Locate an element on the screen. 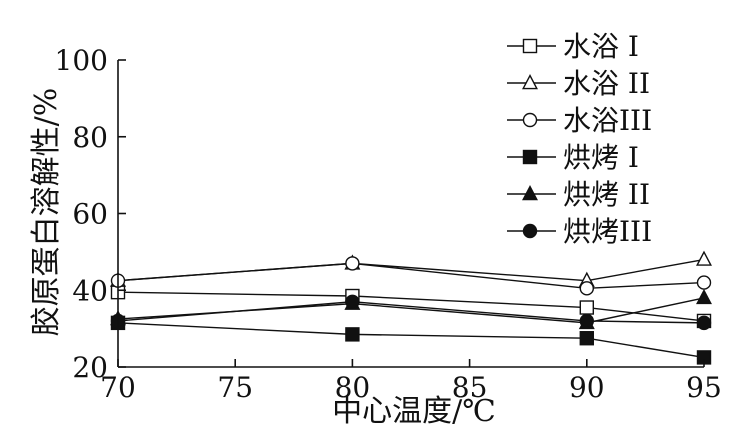  legend-item-2: 水浴 II is located at coordinates (578, 83).